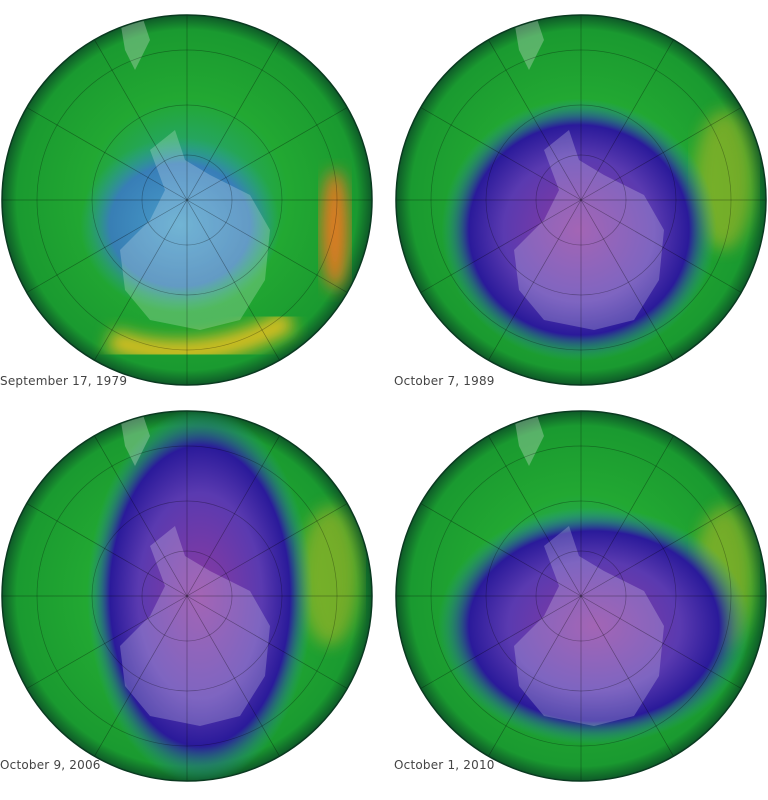 The width and height of the screenshot is (768, 800). I want to click on date-label-2006: October 9, 2006, so click(50, 765).